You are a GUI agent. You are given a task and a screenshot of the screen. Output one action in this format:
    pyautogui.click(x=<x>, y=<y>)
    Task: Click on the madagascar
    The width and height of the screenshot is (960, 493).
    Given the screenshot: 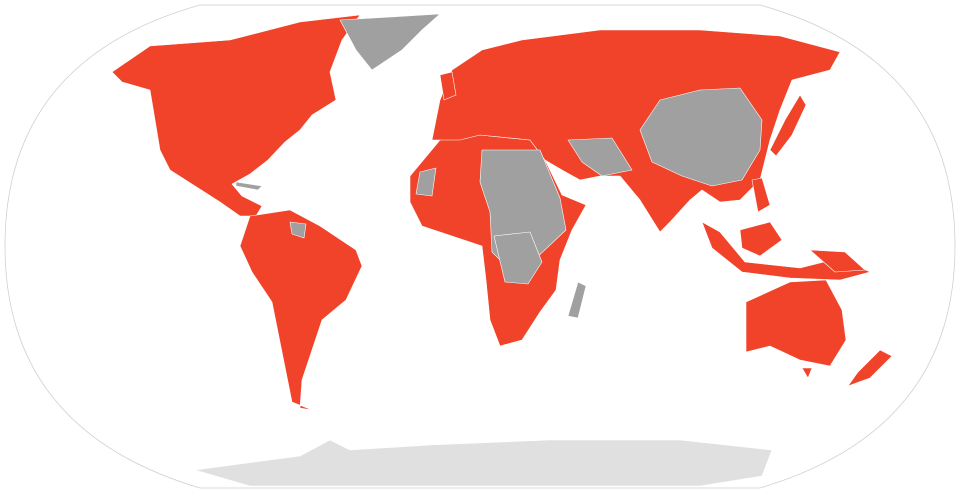 What is the action you would take?
    pyautogui.click(x=577, y=300)
    